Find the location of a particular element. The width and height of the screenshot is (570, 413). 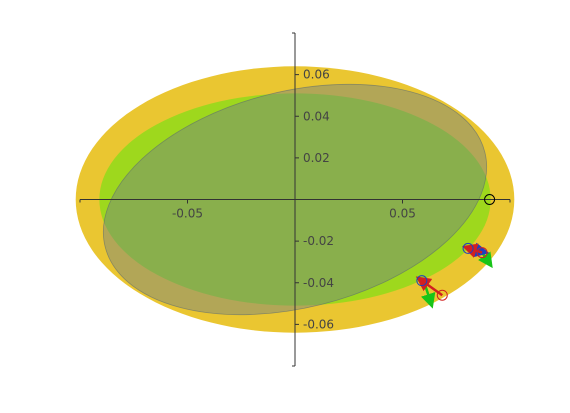

y-tick-label: 0.02 is located at coordinates (316, 158).